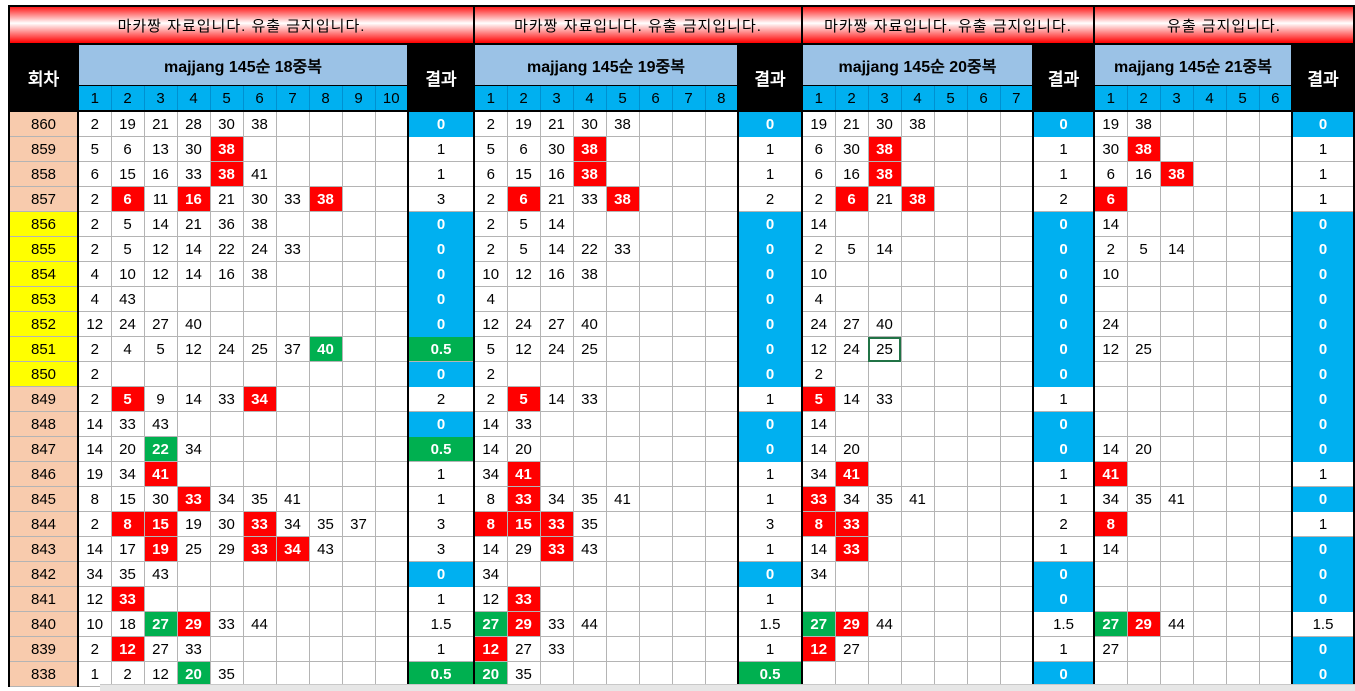  Describe the element at coordinates (43, 299) in the screenshot. I see `round-number-cell: 853` at that location.